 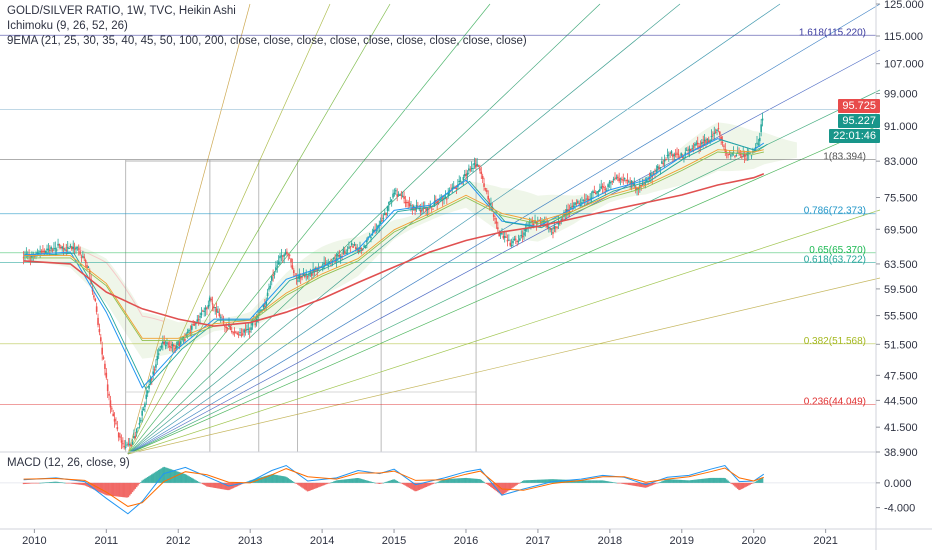 What do you see at coordinates (832, 32) in the screenshot?
I see `fib-level-label: 1.618(115.220)` at bounding box center [832, 32].